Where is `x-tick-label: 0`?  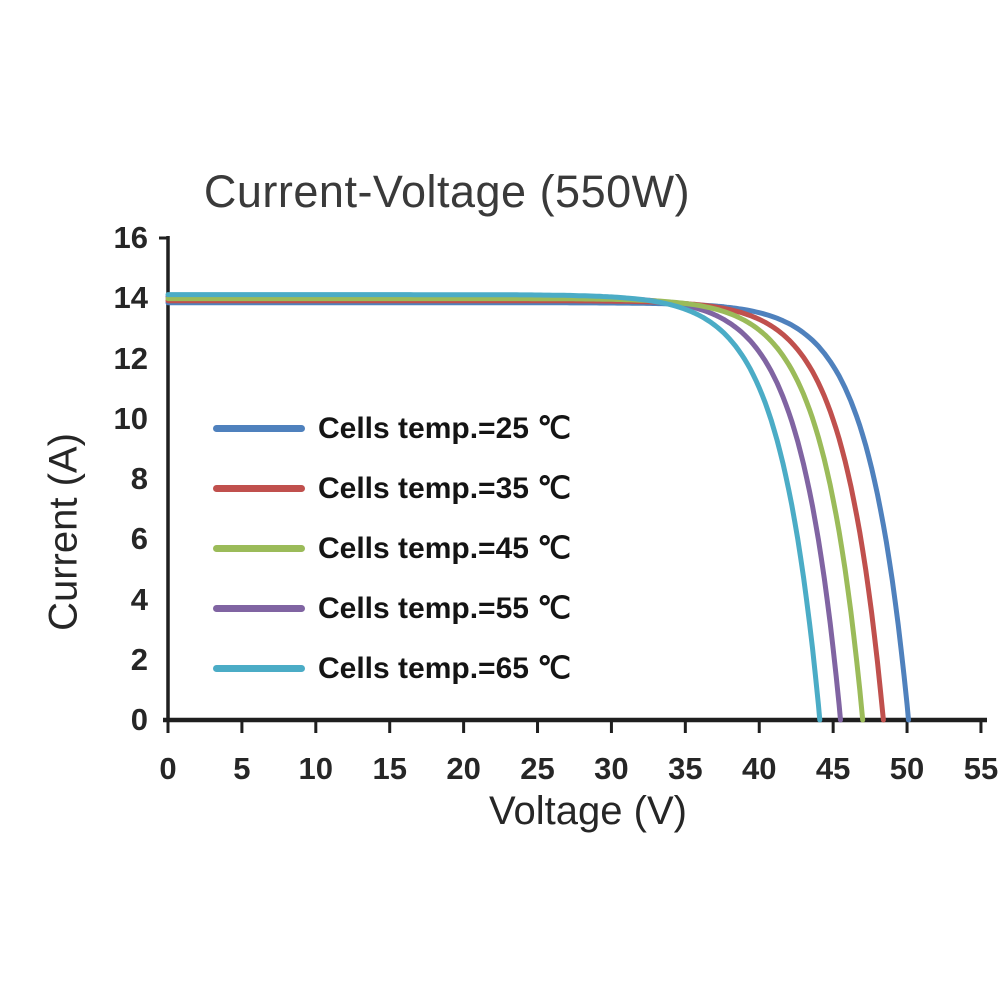
x-tick-label: 0 is located at coordinates (168, 768).